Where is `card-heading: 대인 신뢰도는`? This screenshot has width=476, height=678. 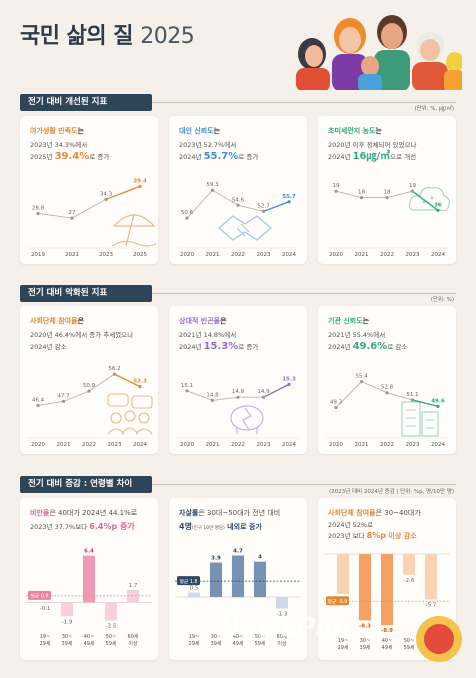
card-heading: 대인 신뢰도는 is located at coordinates (199, 131).